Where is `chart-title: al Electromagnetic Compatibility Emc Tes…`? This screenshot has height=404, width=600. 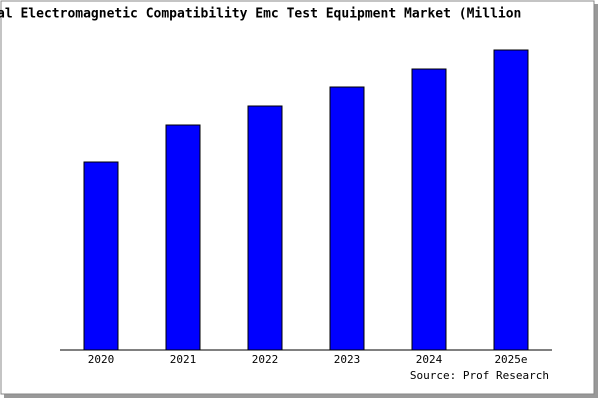 chart-title: al Electromagnetic Compatibility Emc Tes… is located at coordinates (260, 14).